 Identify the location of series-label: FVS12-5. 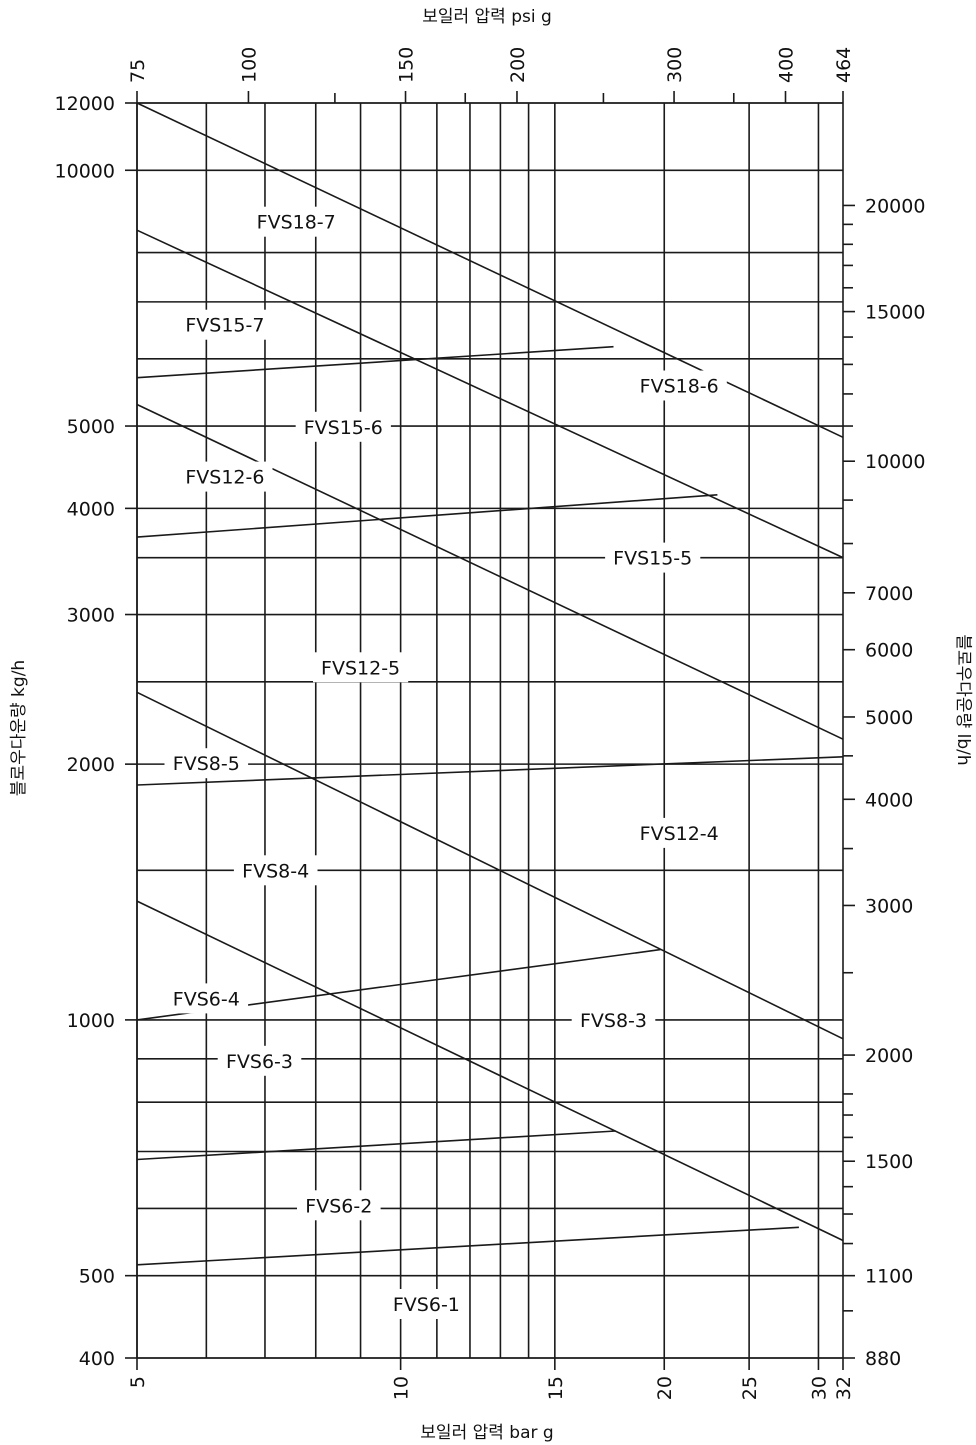
(360, 668).